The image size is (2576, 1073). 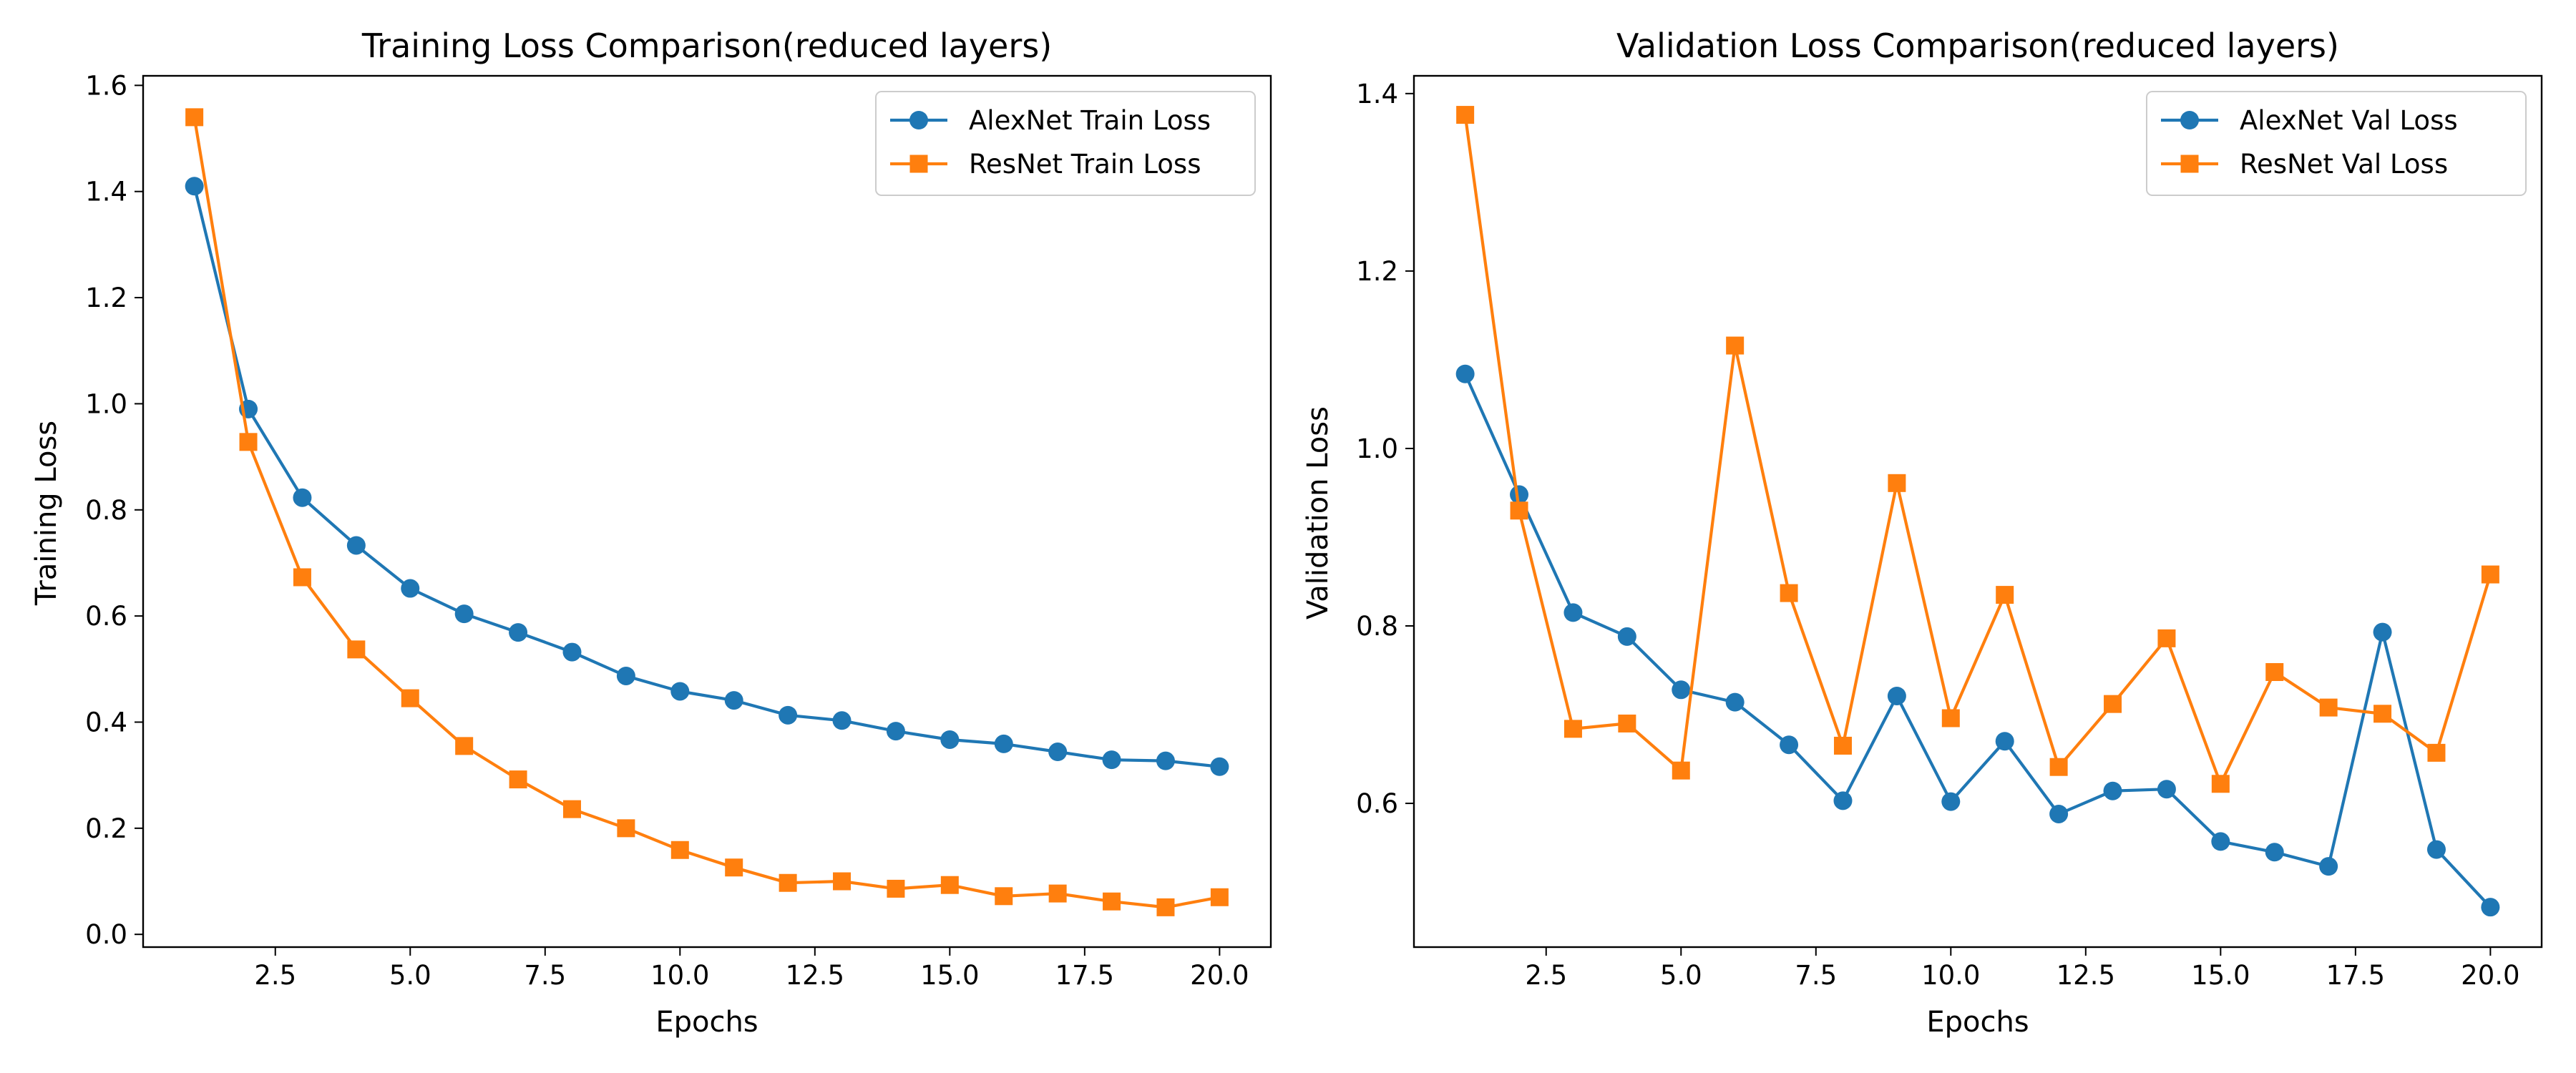 What do you see at coordinates (106, 934) in the screenshot?
I see `y-tick-label: 0.0` at bounding box center [106, 934].